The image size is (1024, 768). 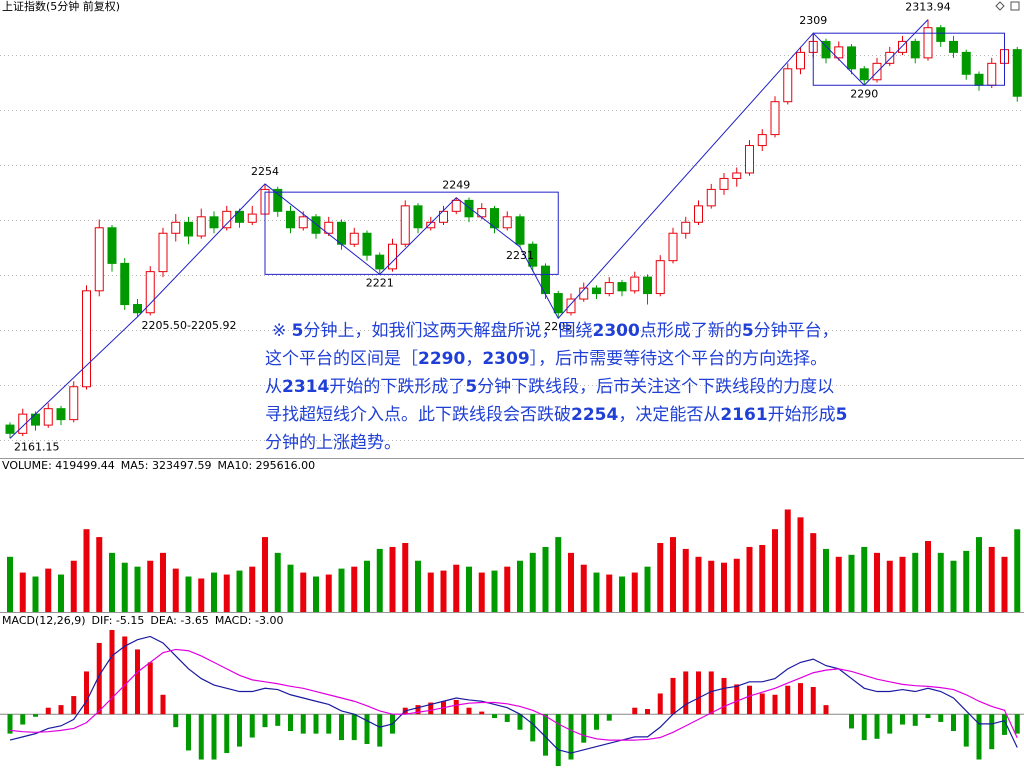 What do you see at coordinates (266, 465) in the screenshot?
I see `indicator-label: MA10: 295616.00` at bounding box center [266, 465].